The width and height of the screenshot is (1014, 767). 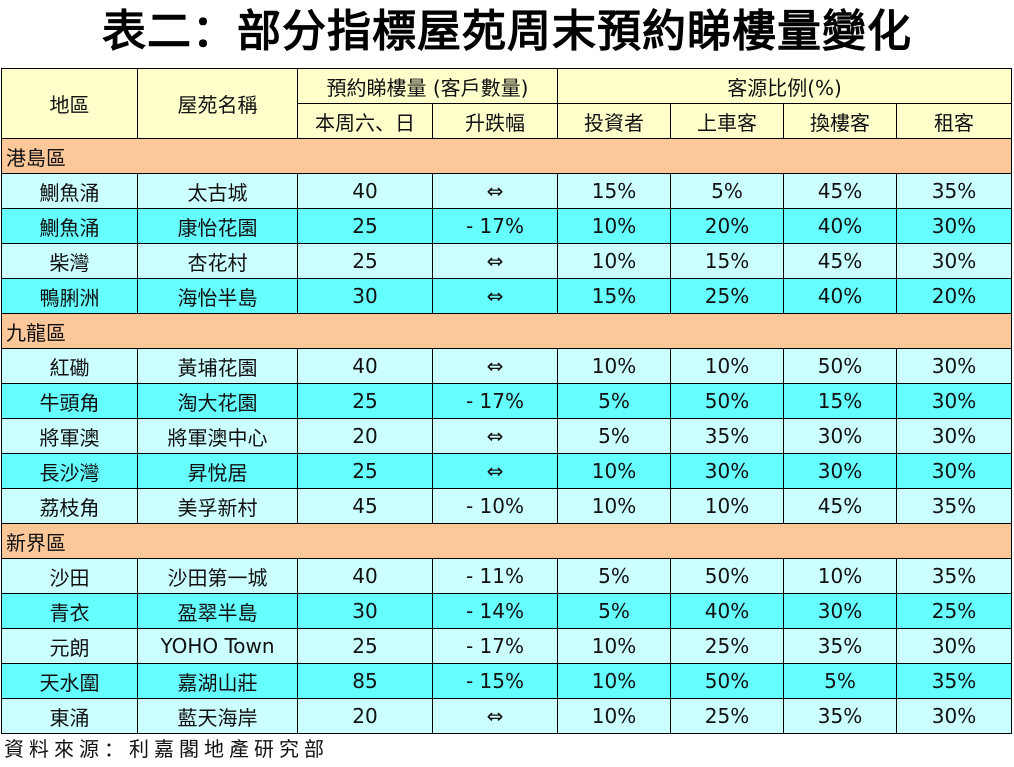 What do you see at coordinates (840, 681) in the screenshot?
I see `cell-upgrader: 5%` at bounding box center [840, 681].